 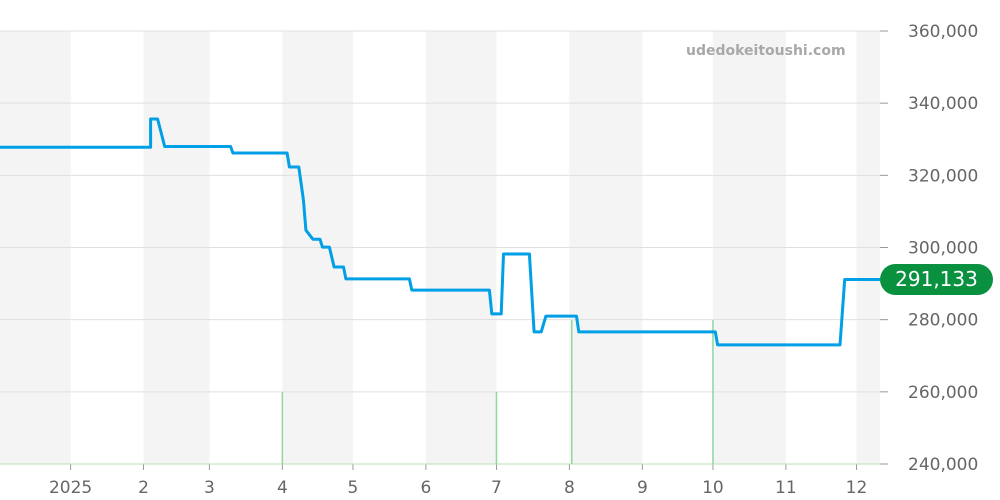 I want to click on y-tick-label: 340,000, so click(x=943, y=104).